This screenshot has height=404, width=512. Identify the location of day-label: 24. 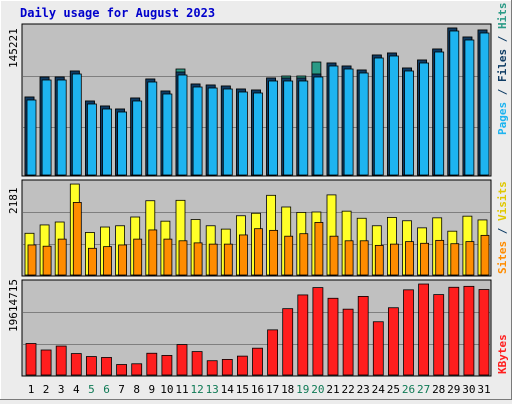
(379, 389).